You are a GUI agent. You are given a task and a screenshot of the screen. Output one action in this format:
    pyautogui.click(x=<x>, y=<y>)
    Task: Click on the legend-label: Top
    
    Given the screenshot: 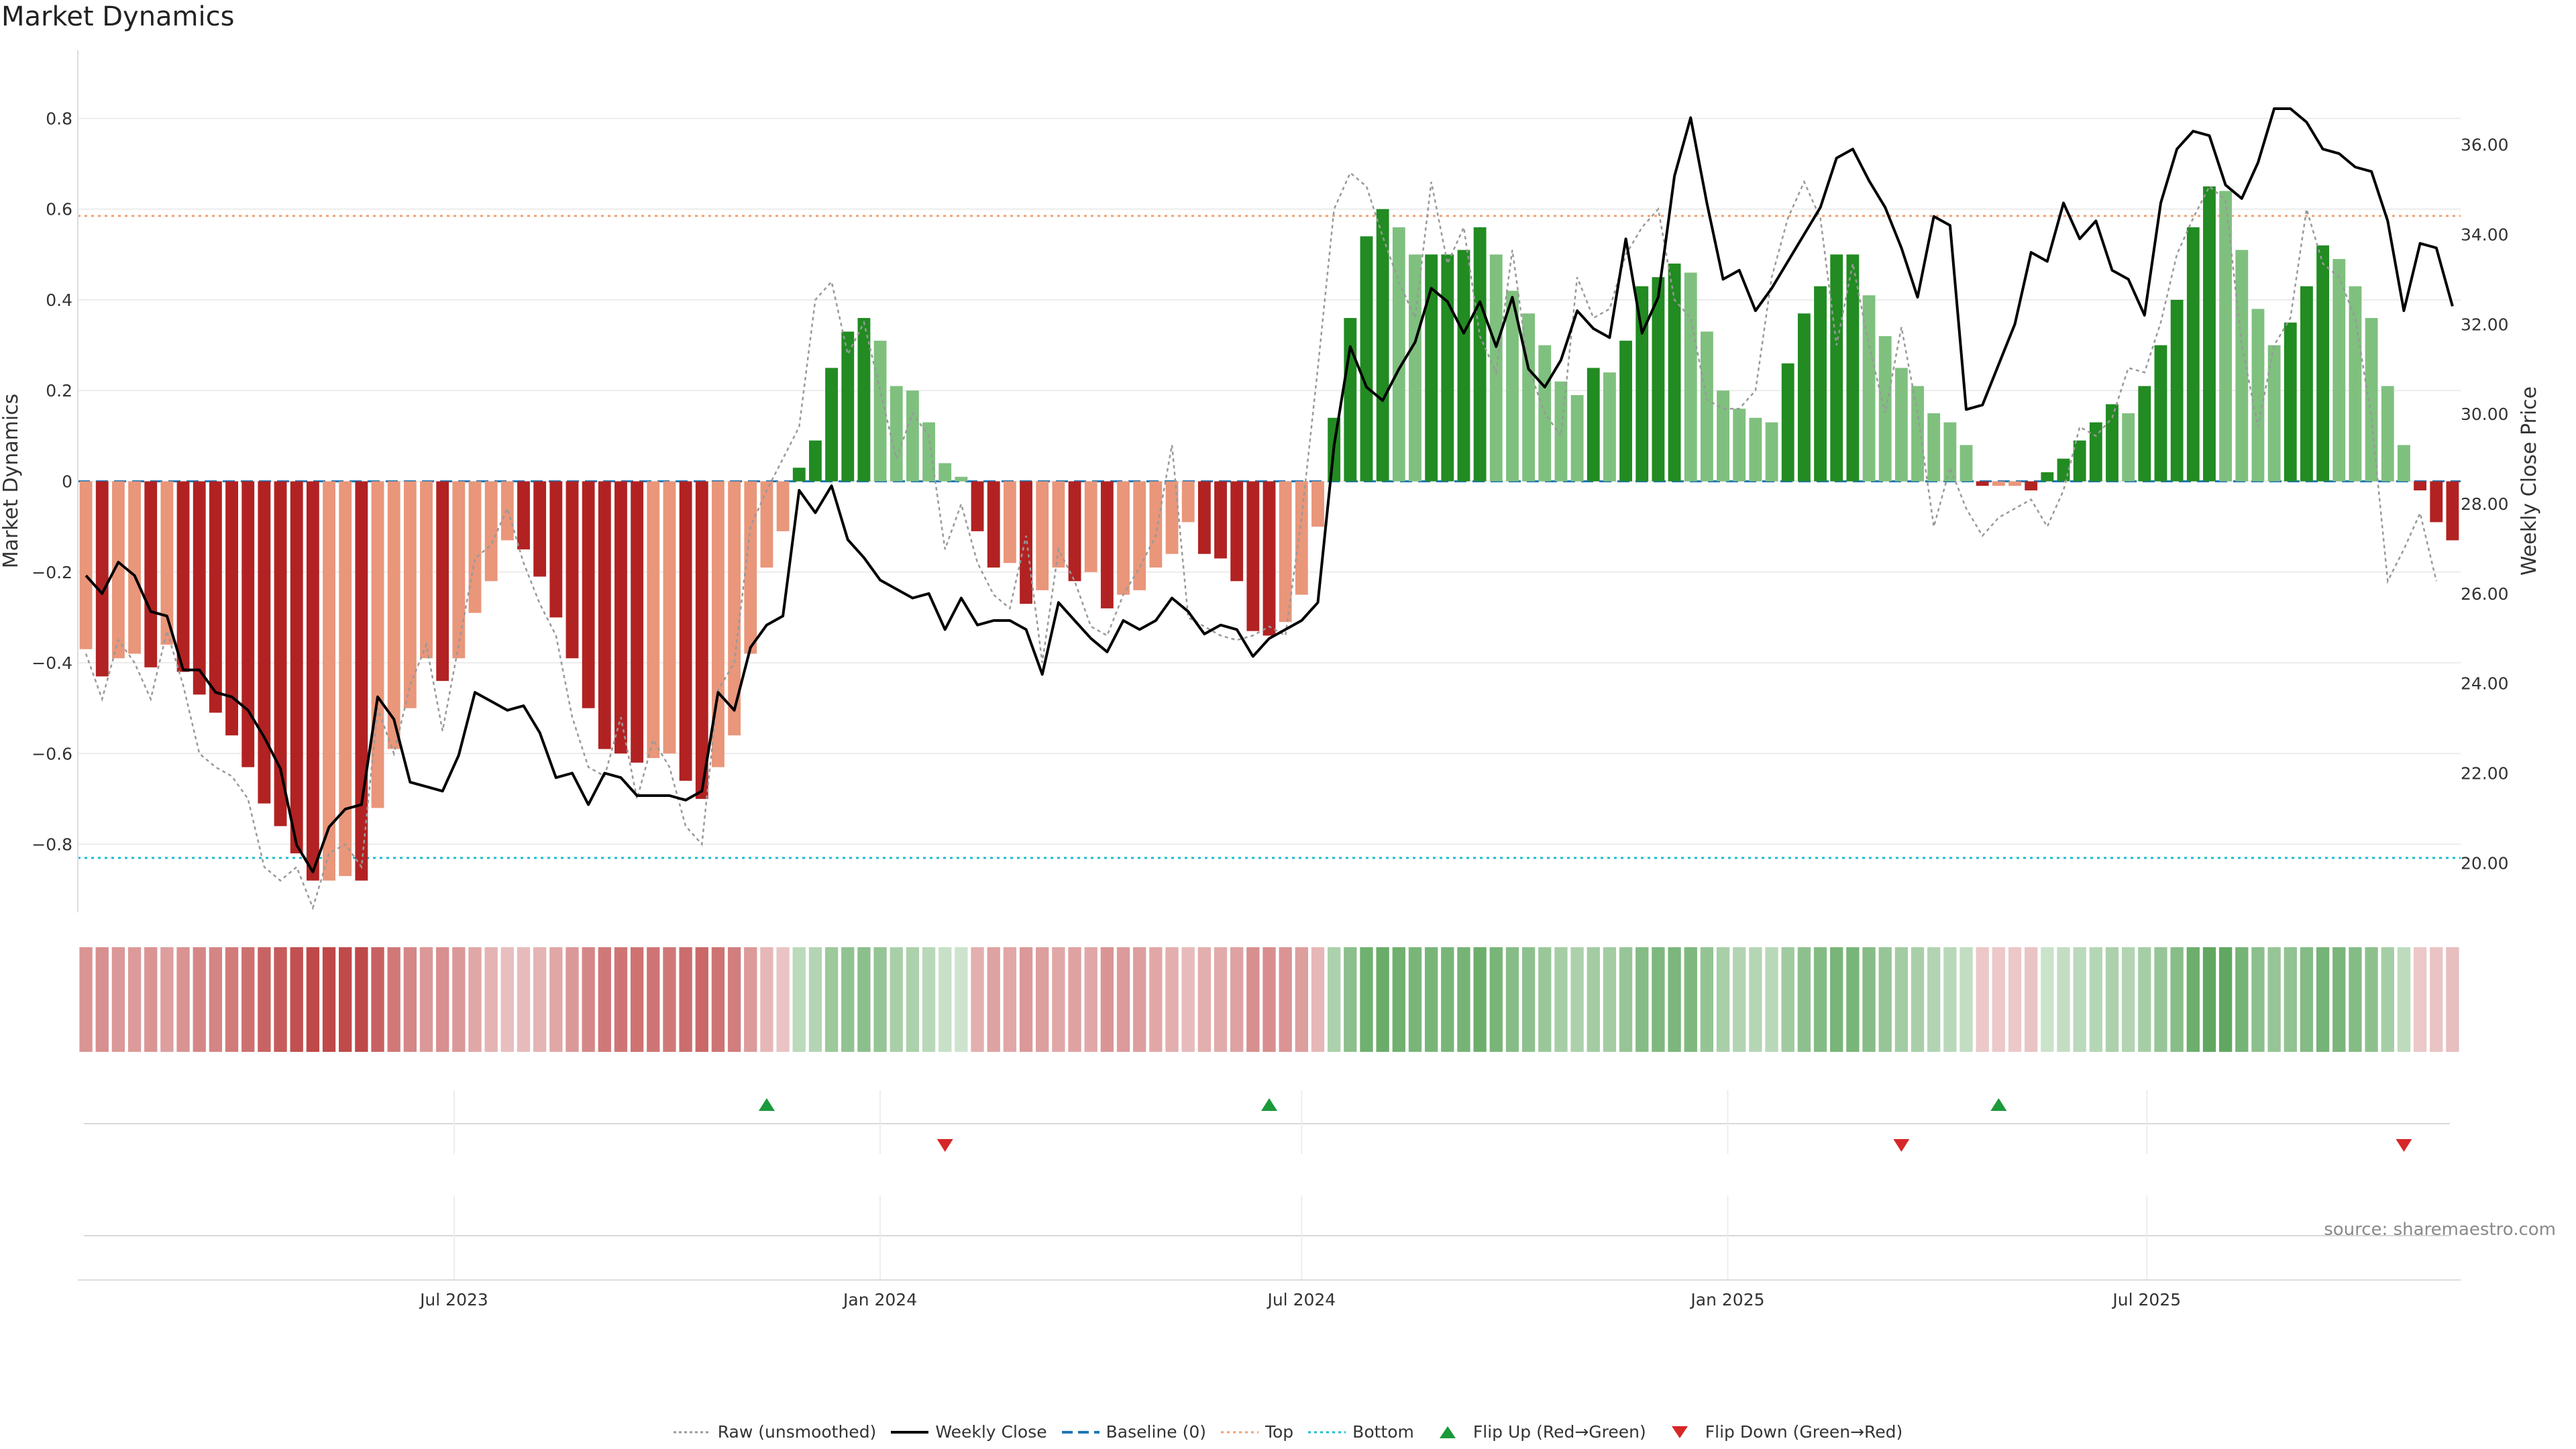 What is the action you would take?
    pyautogui.click(x=1279, y=1432)
    